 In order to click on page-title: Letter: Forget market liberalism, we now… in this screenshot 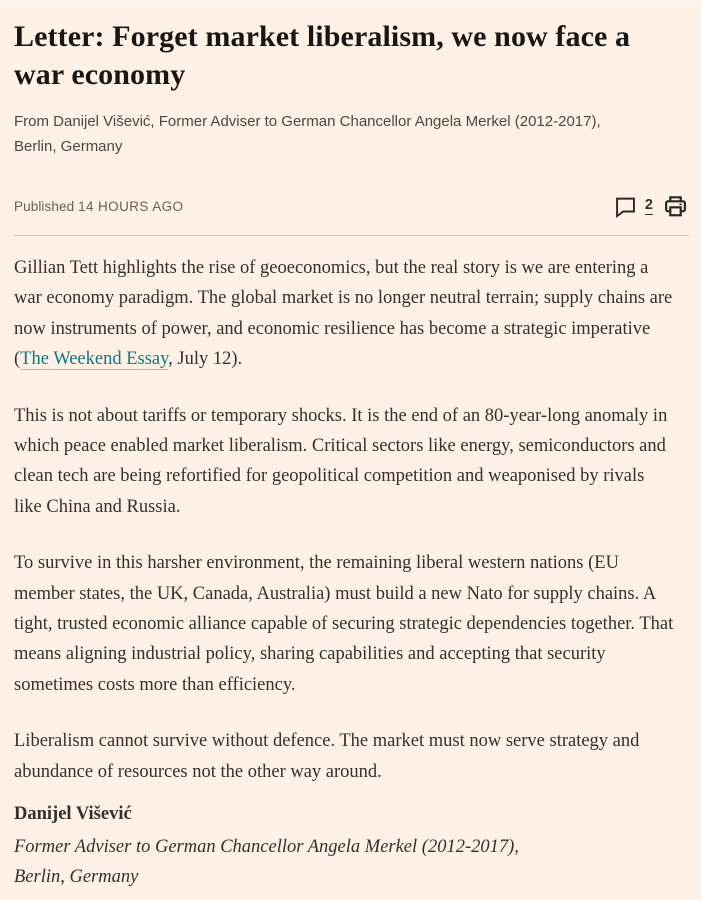, I will do `click(351, 56)`.